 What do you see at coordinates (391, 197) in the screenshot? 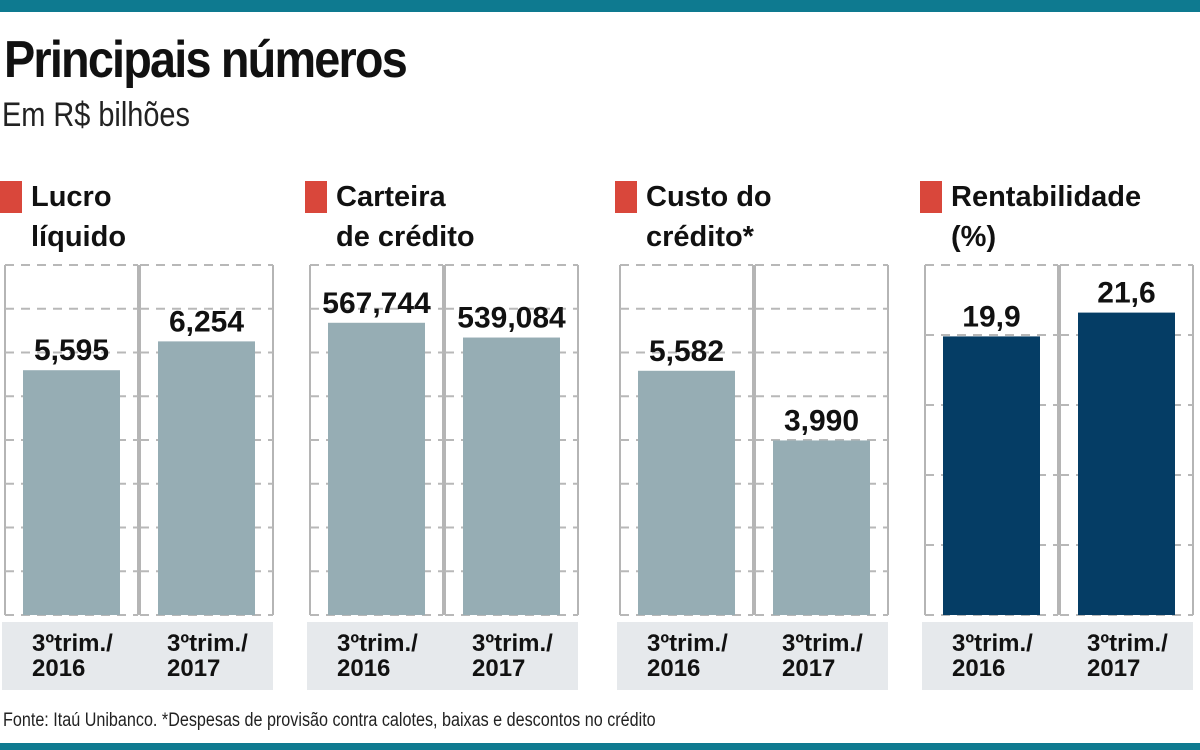
I see `chart-title-line: Carteira` at bounding box center [391, 197].